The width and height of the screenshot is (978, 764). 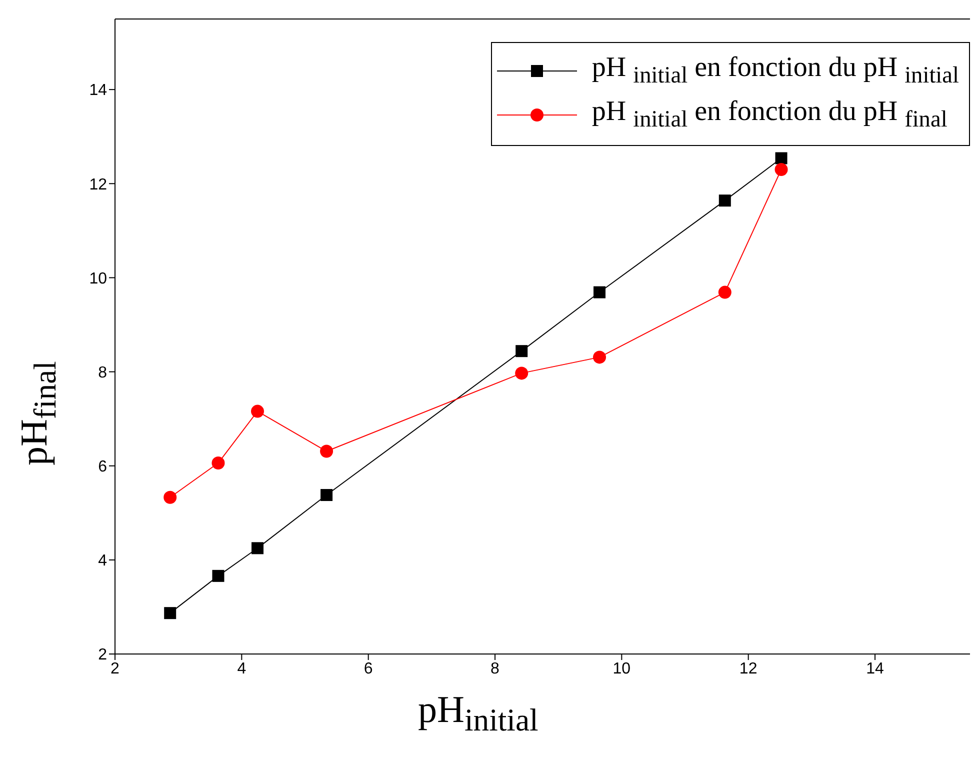 What do you see at coordinates (478, 713) in the screenshot?
I see `x-axis-title: pH$_{initial}$` at bounding box center [478, 713].